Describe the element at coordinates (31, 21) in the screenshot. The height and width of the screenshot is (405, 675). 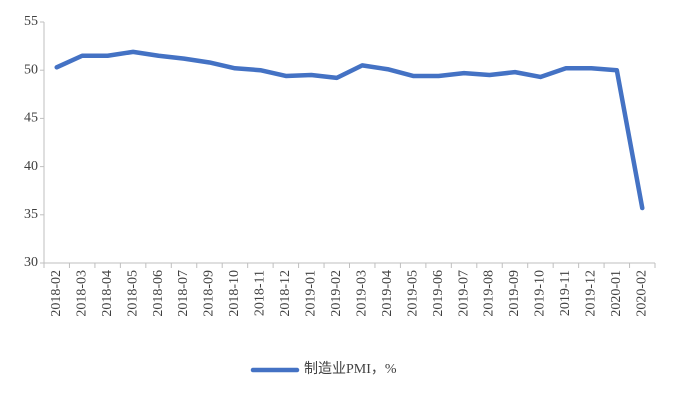
I see `y-tick-label: 55` at that location.